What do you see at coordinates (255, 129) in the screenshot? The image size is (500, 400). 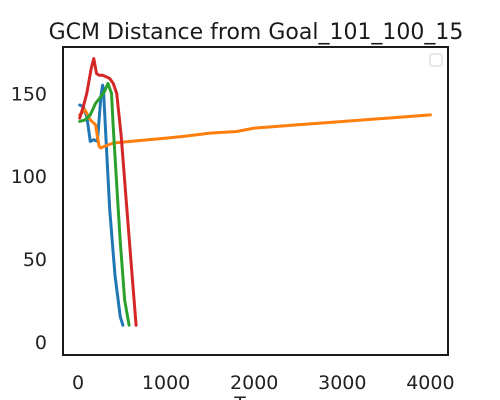 I see `line-series-orange` at bounding box center [255, 129].